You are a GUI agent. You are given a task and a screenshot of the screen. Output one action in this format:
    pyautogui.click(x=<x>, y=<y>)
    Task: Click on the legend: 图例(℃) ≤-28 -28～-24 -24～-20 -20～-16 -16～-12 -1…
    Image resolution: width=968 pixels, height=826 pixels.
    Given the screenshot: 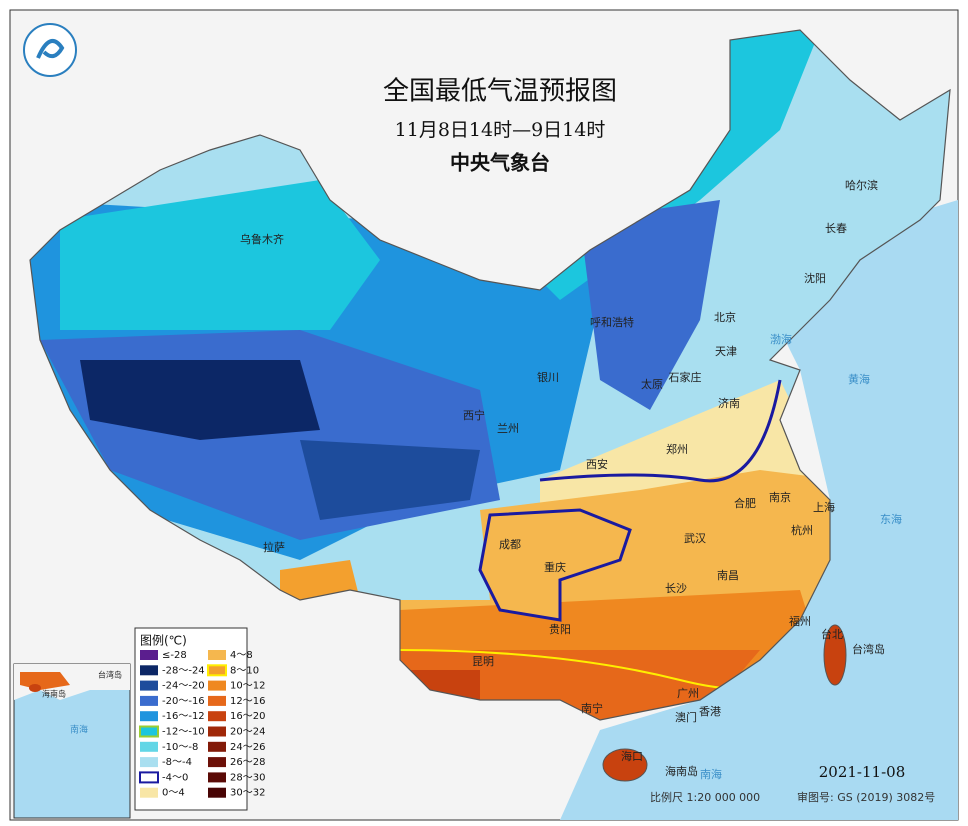 What is the action you would take?
    pyautogui.click(x=199, y=719)
    